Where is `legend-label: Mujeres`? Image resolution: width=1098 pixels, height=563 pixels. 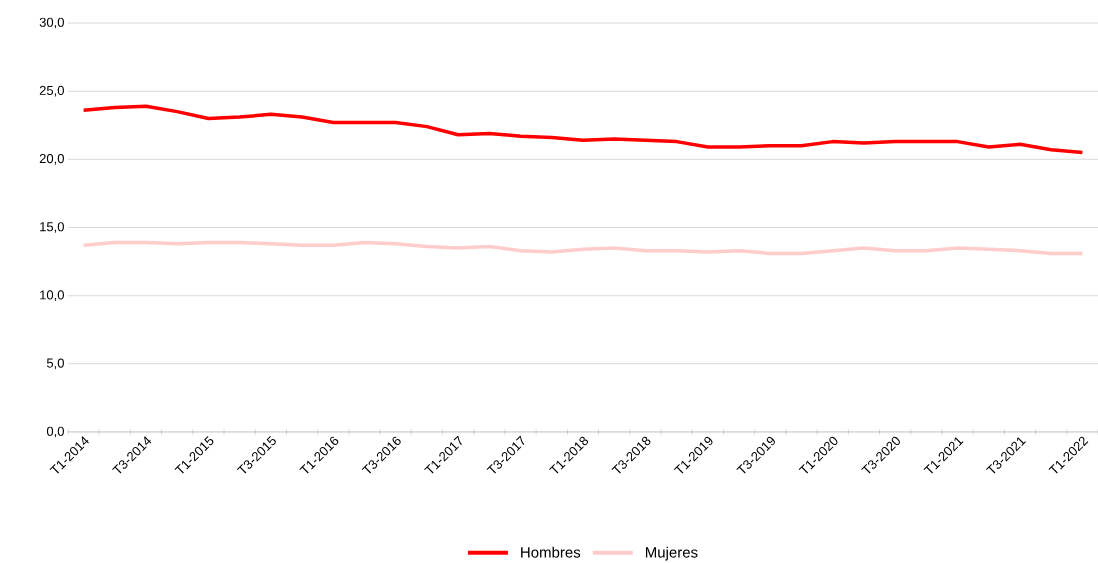
legend-label: Mujeres is located at coordinates (671, 553).